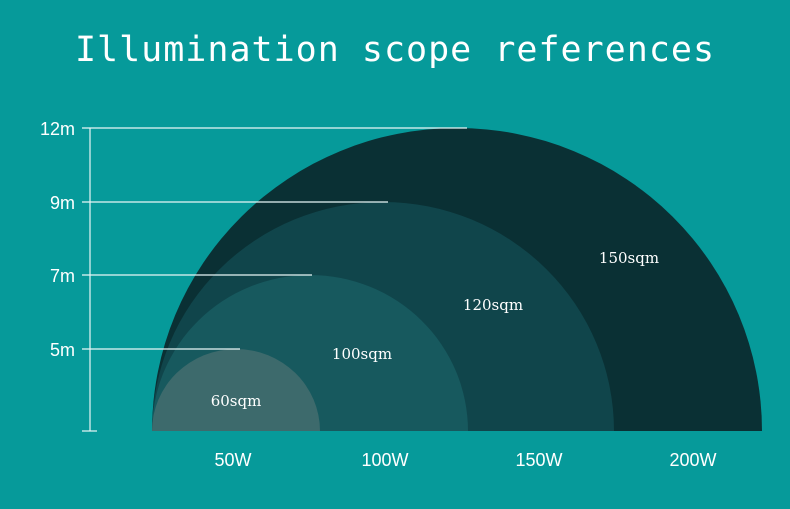 The width and height of the screenshot is (790, 509). Describe the element at coordinates (236, 390) in the screenshot. I see `arc-60sqm` at that location.